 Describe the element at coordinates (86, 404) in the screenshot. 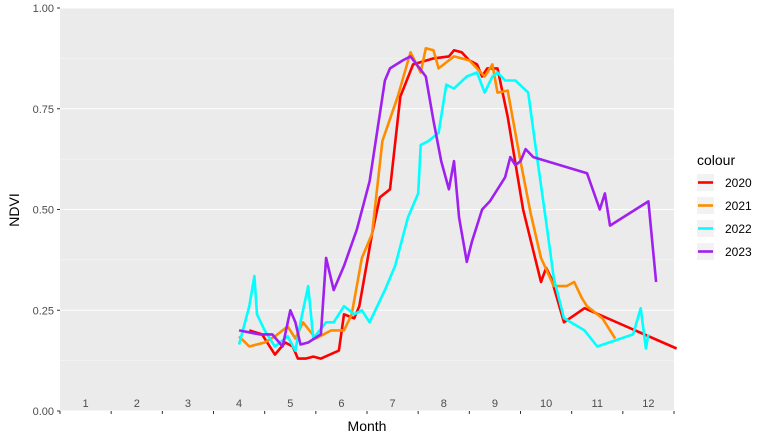

I see `x-tick-label: 1` at that location.